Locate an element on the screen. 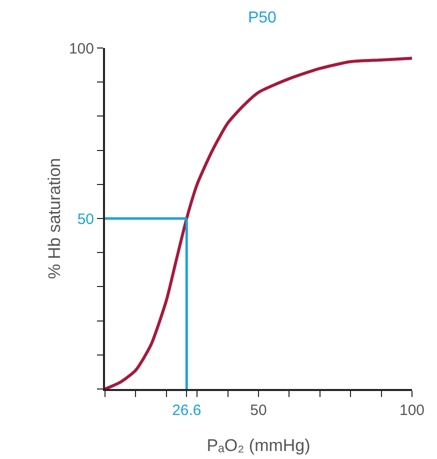 The width and height of the screenshot is (437, 459). chart-title: P50 is located at coordinates (262, 18).